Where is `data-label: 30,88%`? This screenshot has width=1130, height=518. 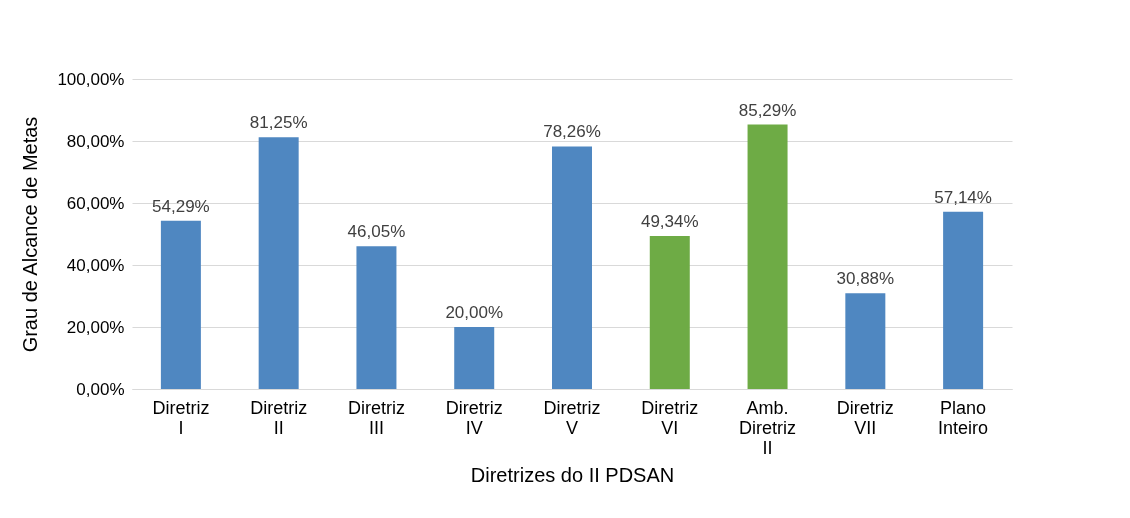 data-label: 30,88% is located at coordinates (865, 279).